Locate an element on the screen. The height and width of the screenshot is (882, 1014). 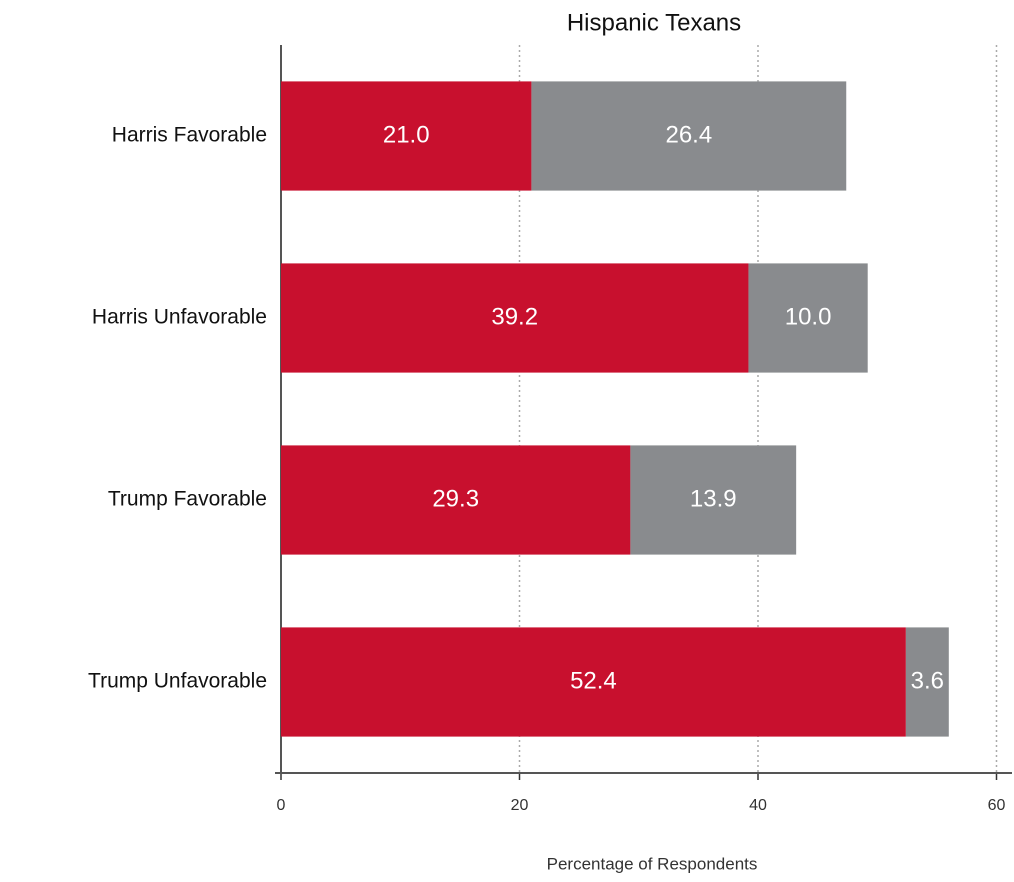
x-tick-label: 40 is located at coordinates (758, 805).